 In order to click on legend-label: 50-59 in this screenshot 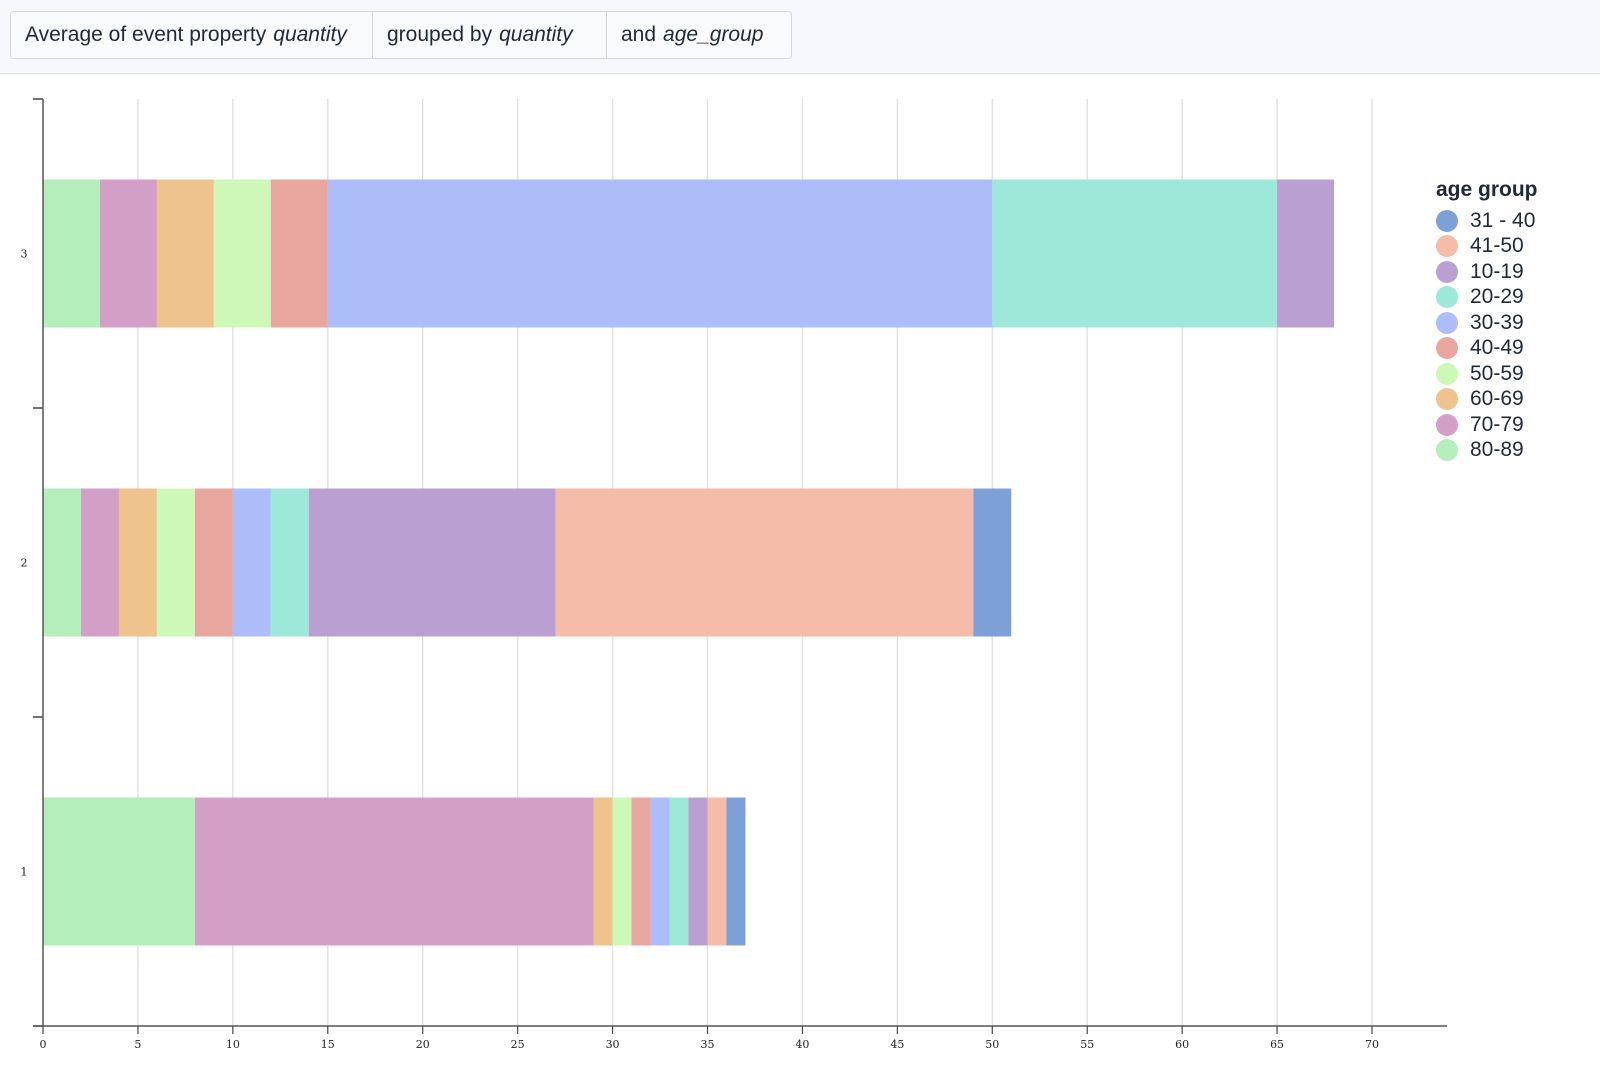, I will do `click(1497, 373)`.